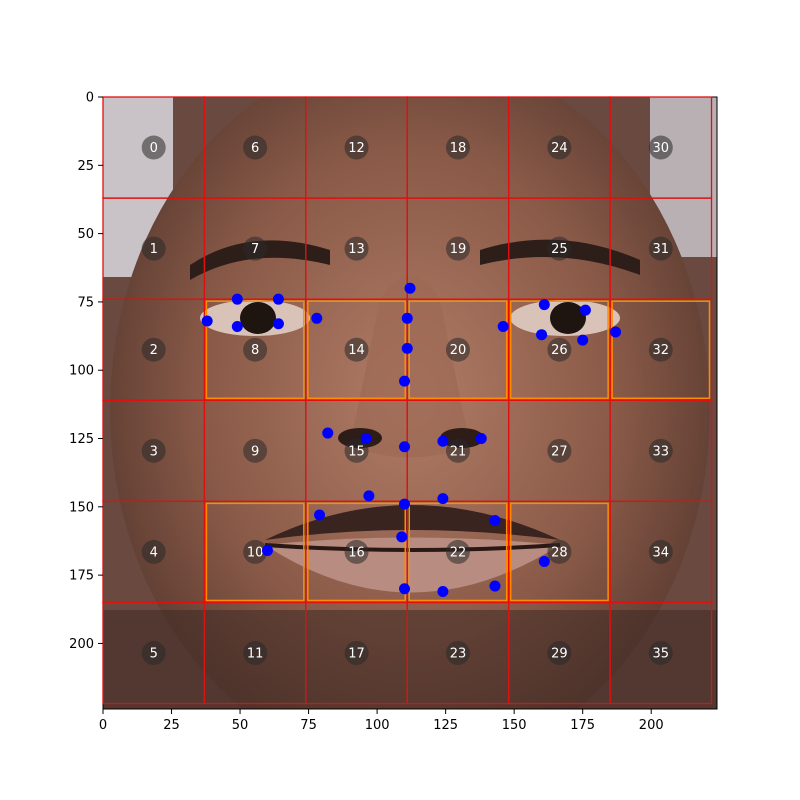 The width and height of the screenshot is (800, 800). I want to click on y-tick-label: 125, so click(81, 439).